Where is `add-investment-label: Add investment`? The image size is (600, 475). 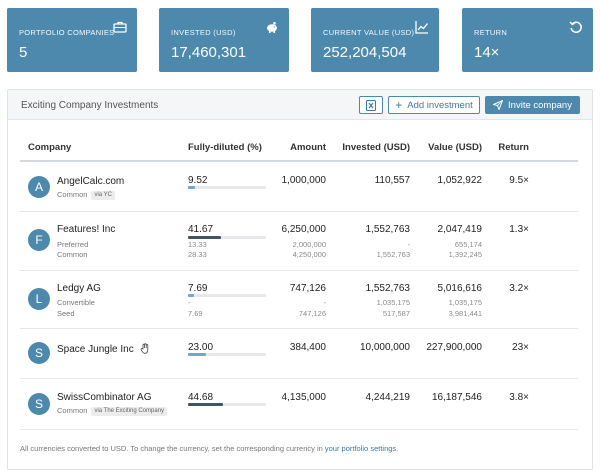
add-investment-label: Add investment is located at coordinates (440, 105).